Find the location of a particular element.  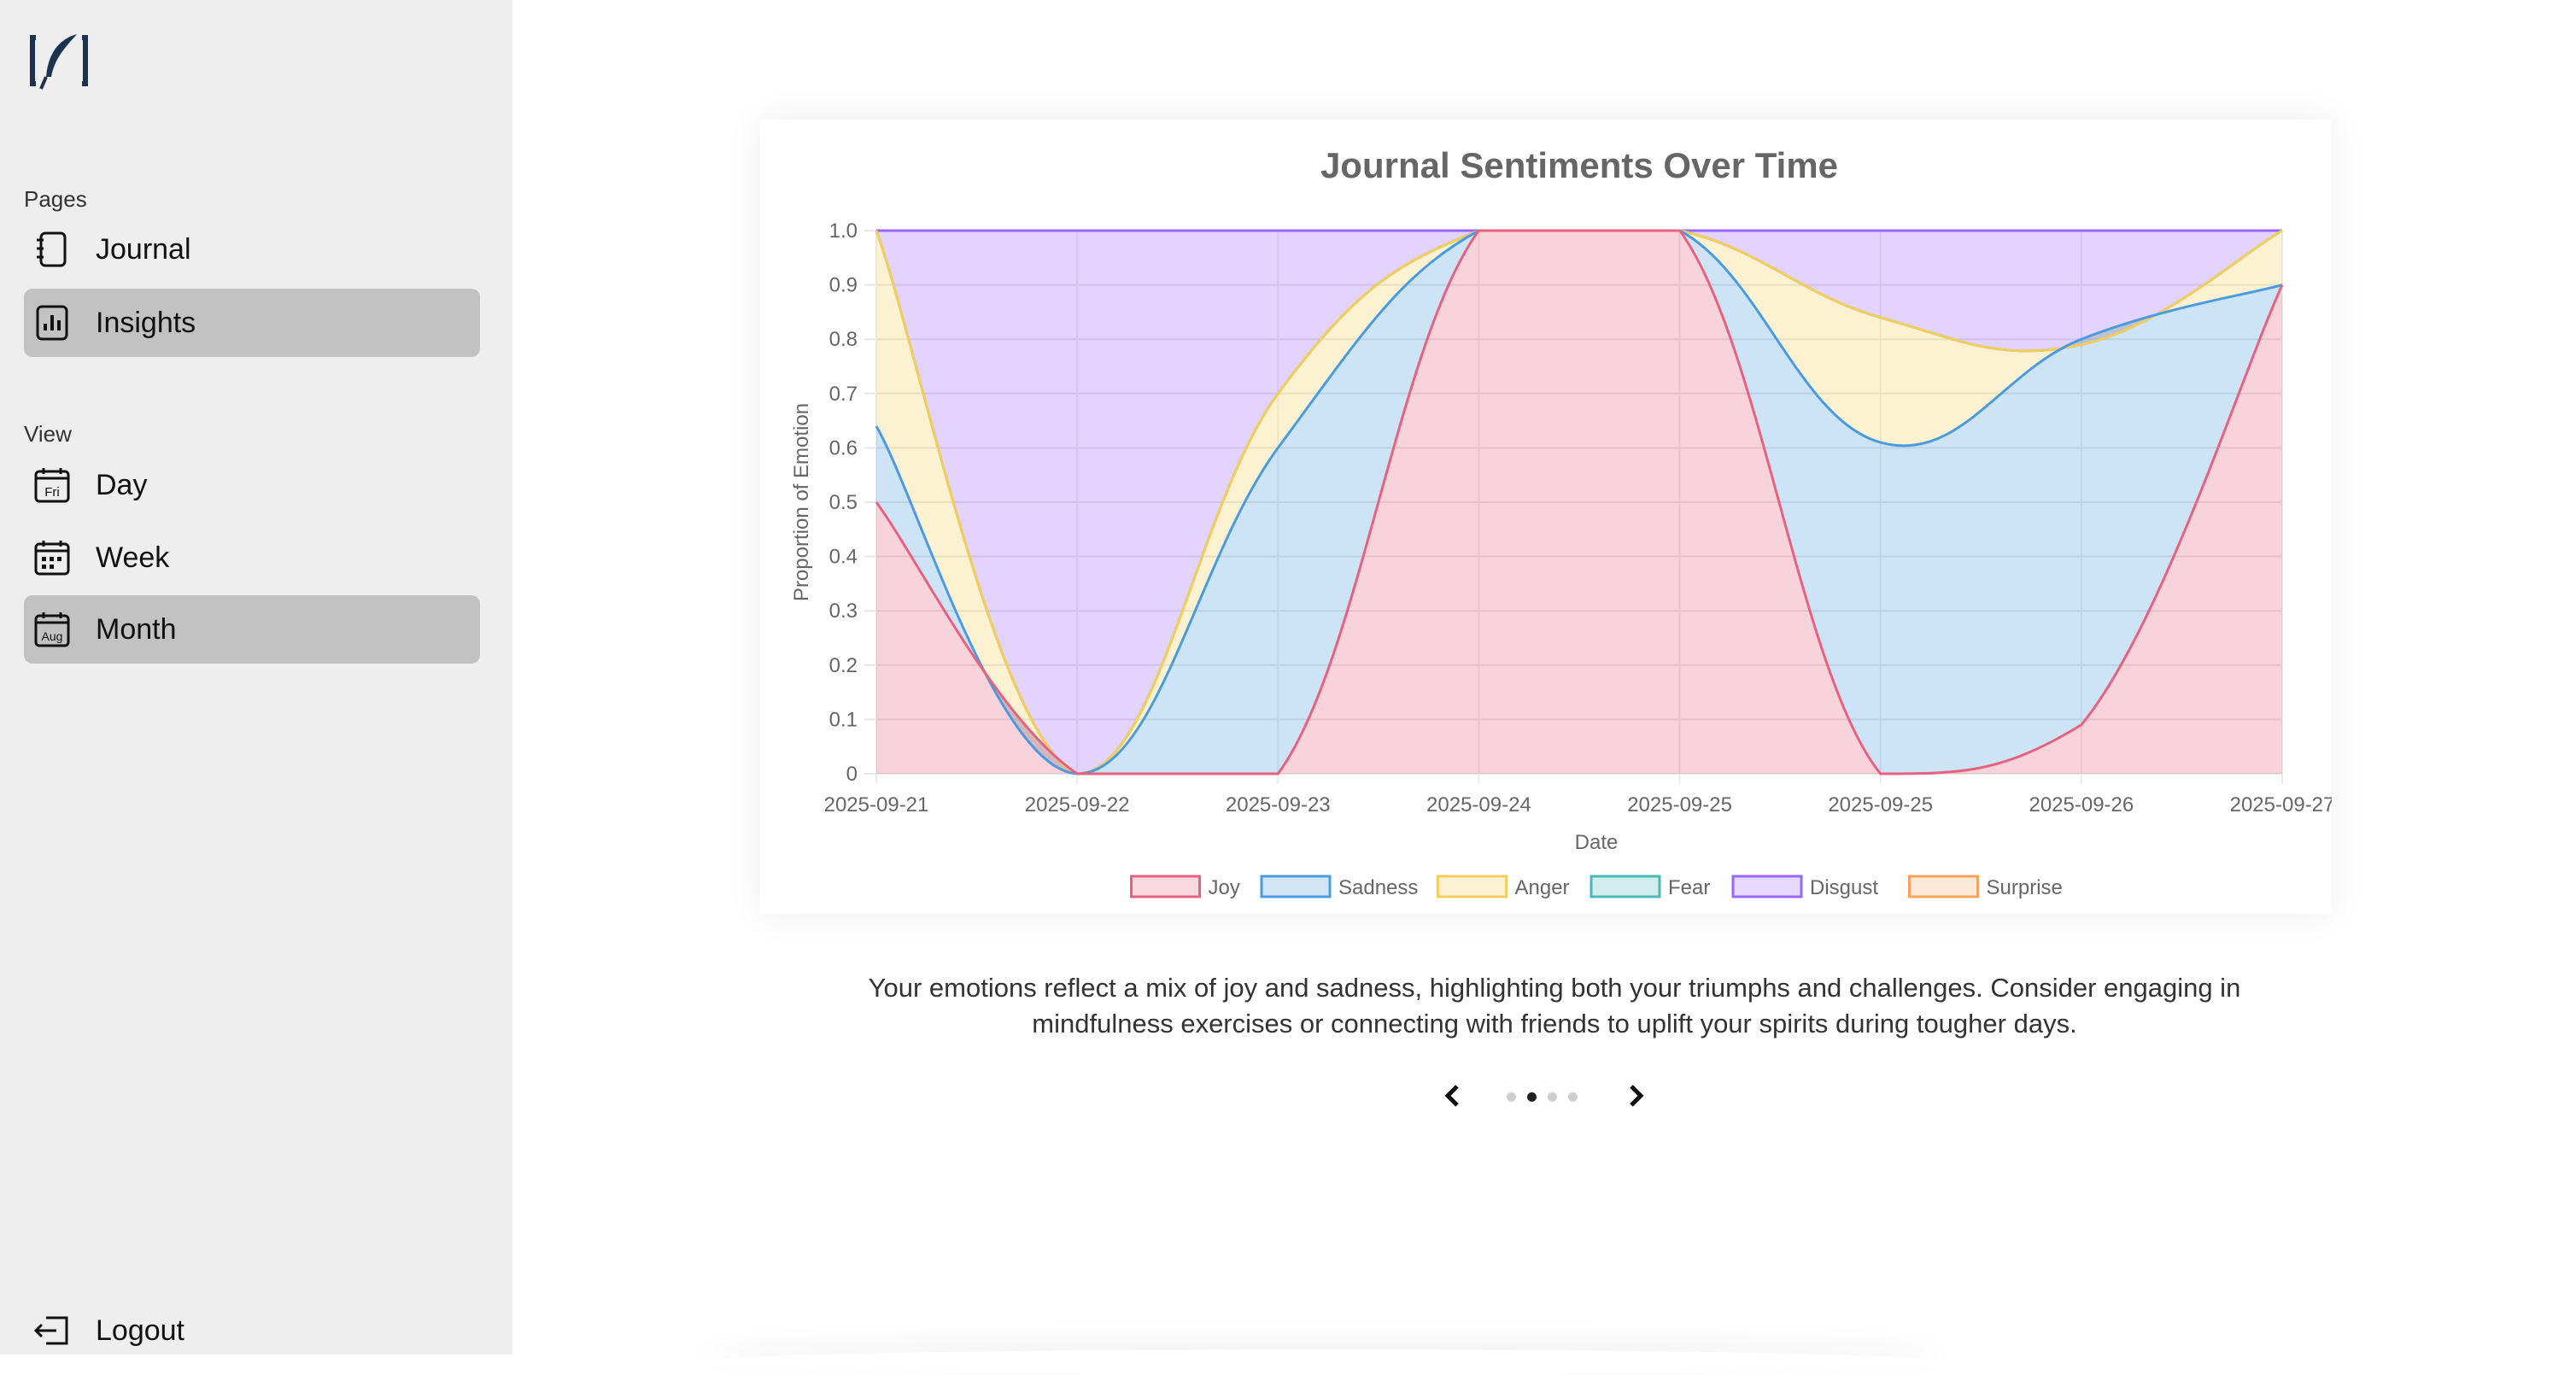

legend-label-surprise: Surprise is located at coordinates (2025, 887).